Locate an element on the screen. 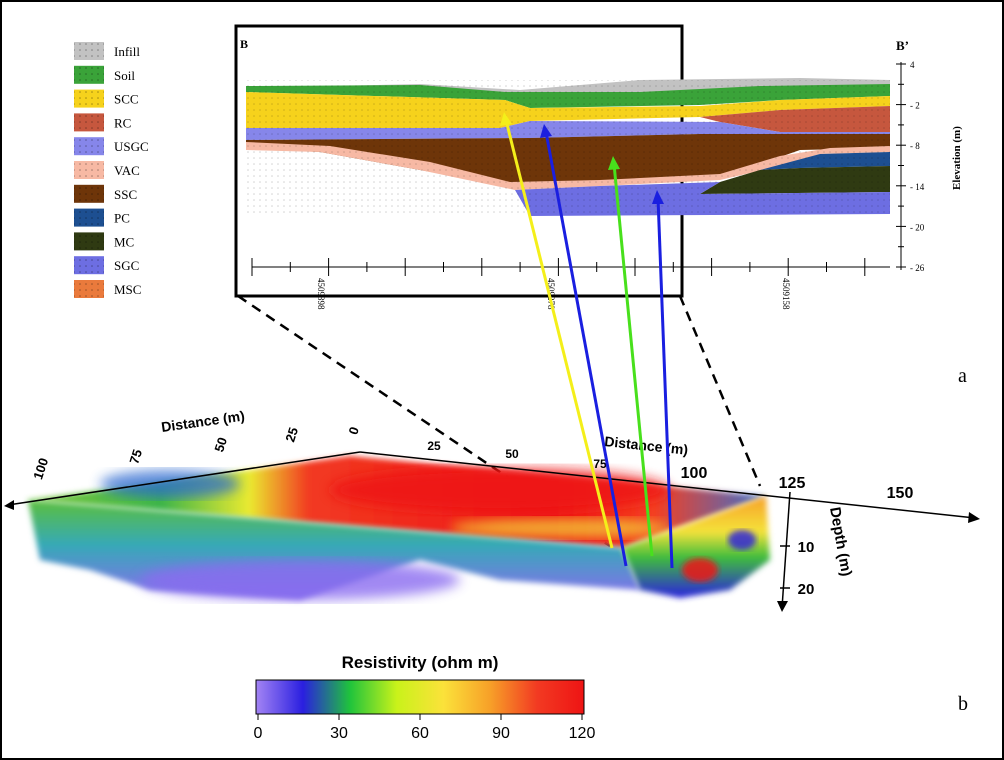  left-axis-tick-label: 100 is located at coordinates (40, 468).